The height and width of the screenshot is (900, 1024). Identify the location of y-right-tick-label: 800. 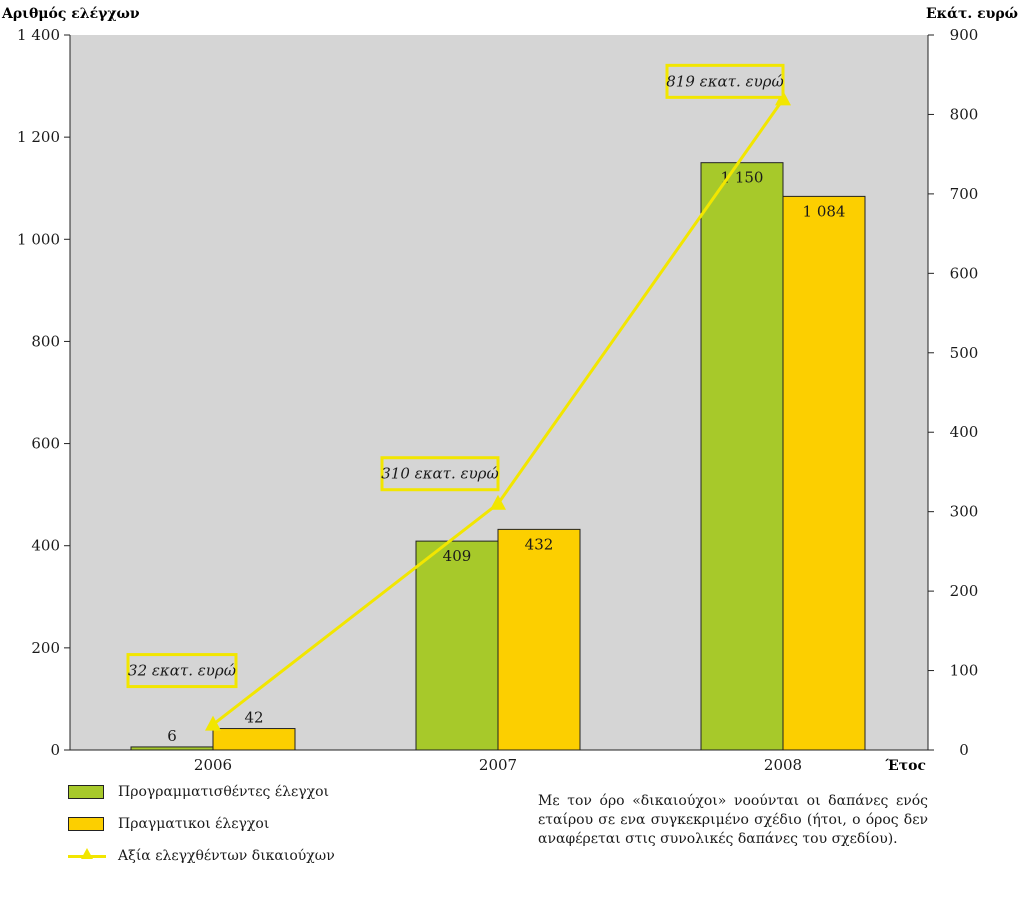
(964, 114).